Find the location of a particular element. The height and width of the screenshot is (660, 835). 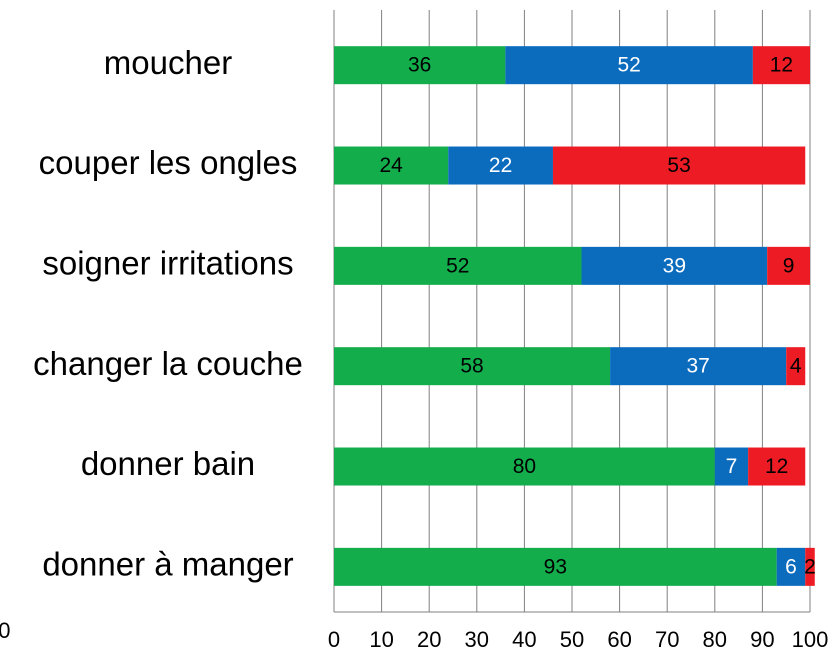

data-label: 2 is located at coordinates (810, 566).